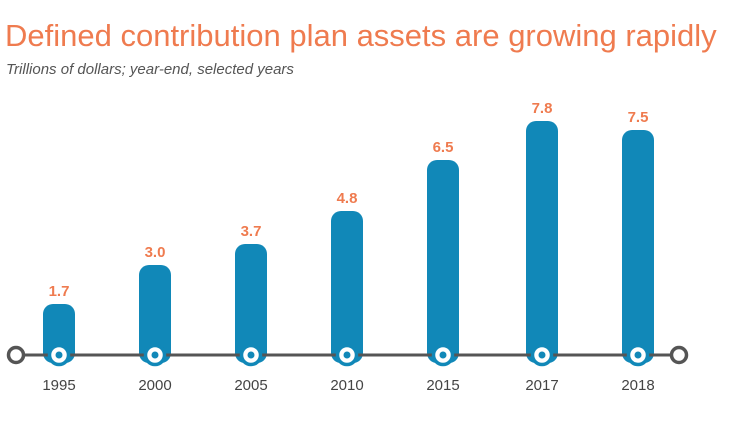 The width and height of the screenshot is (733, 425). Describe the element at coordinates (58, 385) in the screenshot. I see `x-tick-label-1995: 1995` at that location.